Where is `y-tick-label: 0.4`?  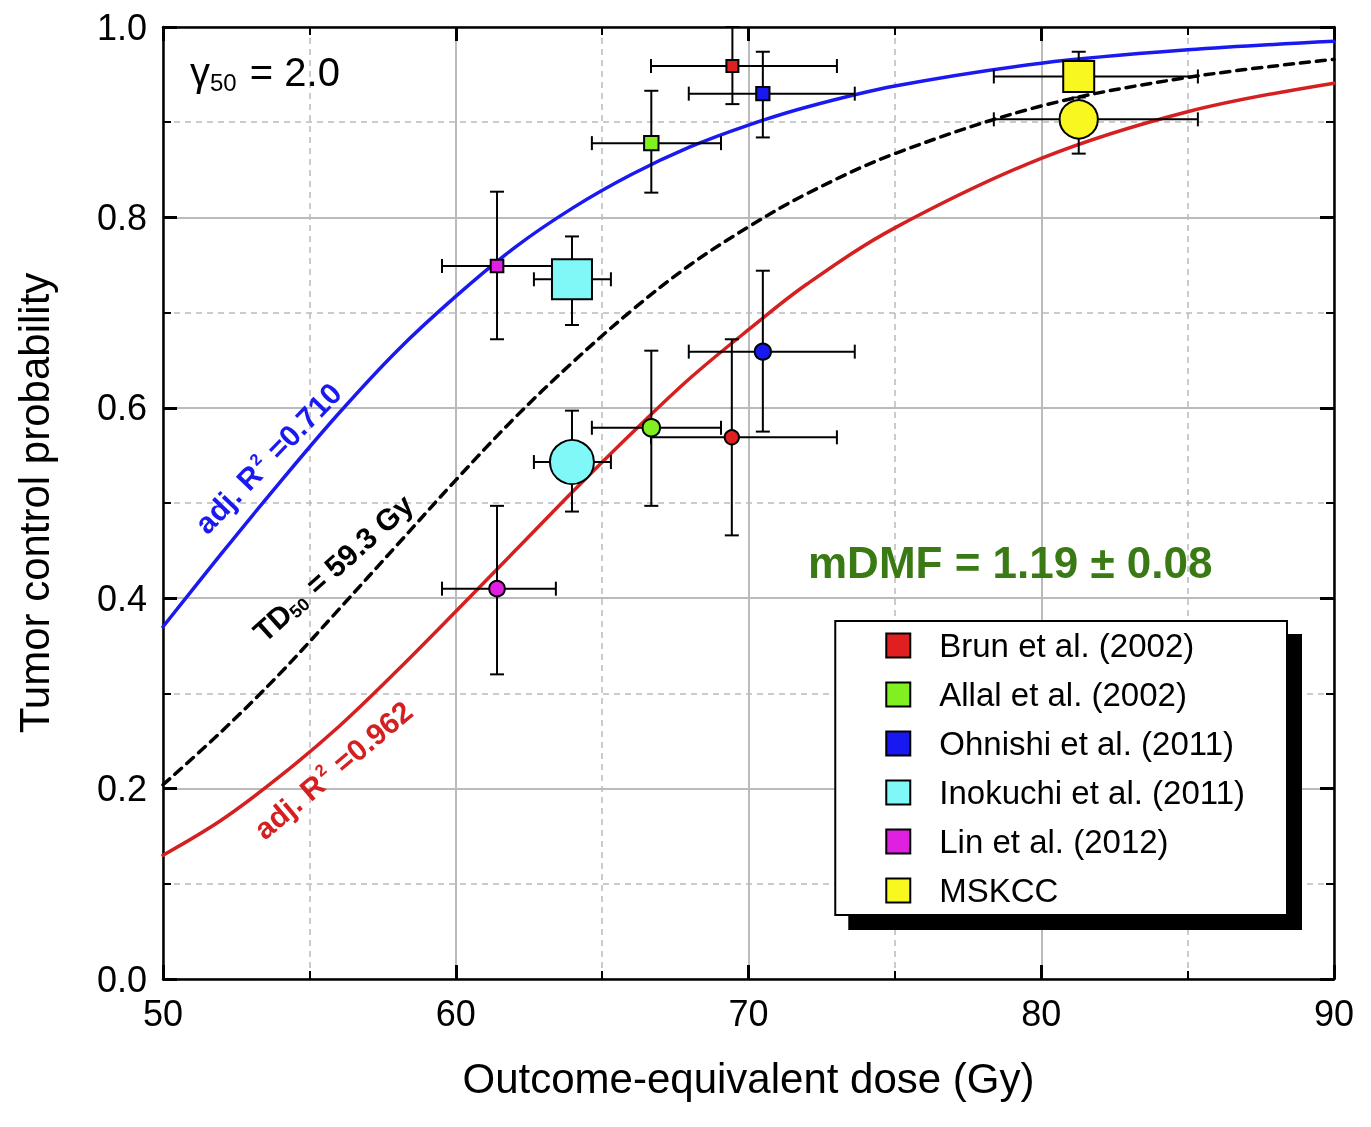 y-tick-label: 0.4 is located at coordinates (121, 598).